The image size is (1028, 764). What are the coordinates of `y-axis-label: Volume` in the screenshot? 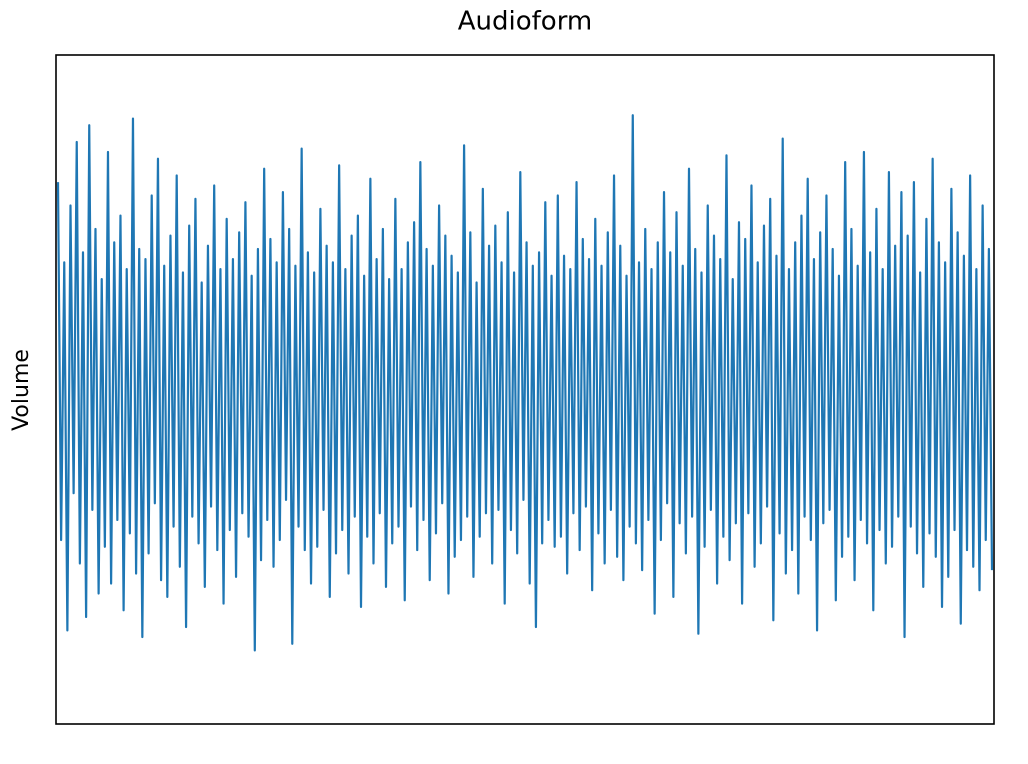 It's located at (21, 390).